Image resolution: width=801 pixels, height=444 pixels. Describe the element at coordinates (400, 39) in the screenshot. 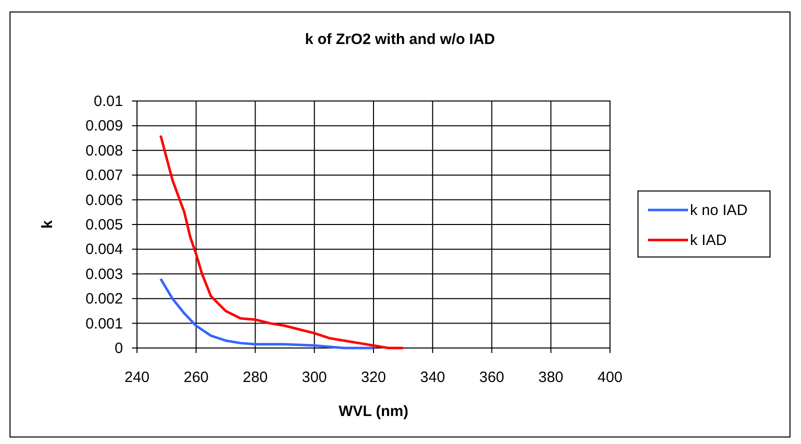

I see `chart-title: k of ZrO2 with and w/o IAD` at that location.